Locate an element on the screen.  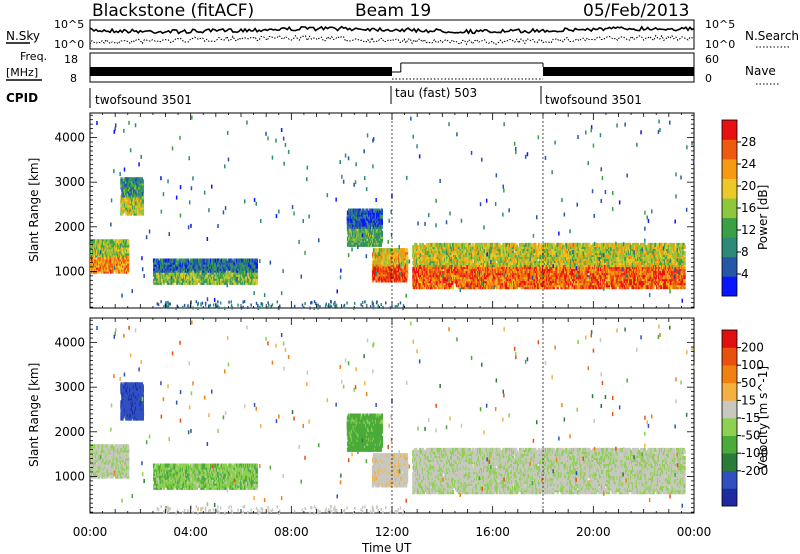
colorbar-tick-label: 24 is located at coordinates (748, 164).